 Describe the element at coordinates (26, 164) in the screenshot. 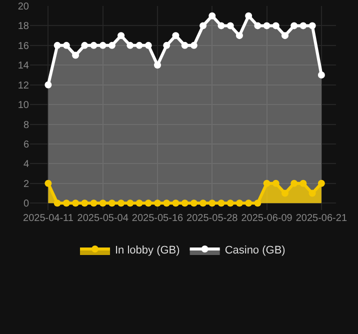

I see `y-tick-label: 4` at that location.